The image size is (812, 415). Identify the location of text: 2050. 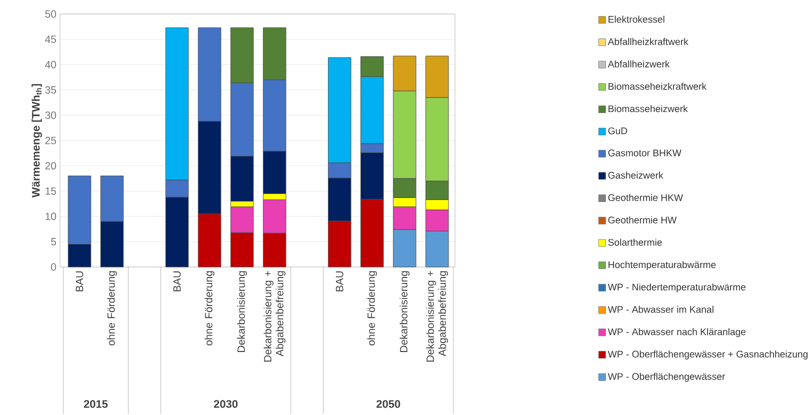
(388, 404).